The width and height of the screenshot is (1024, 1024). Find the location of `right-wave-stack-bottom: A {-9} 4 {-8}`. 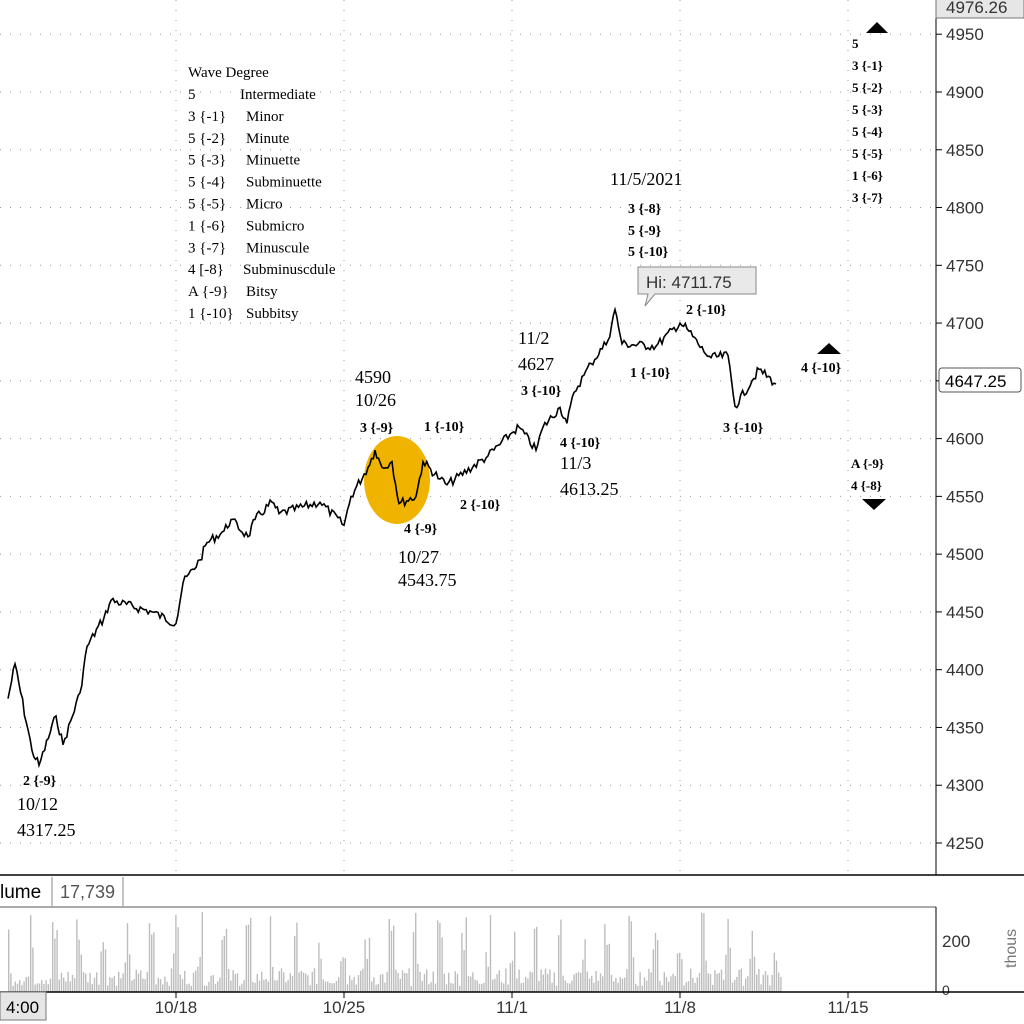

right-wave-stack-bottom: A {-9} 4 {-8} is located at coordinates (867, 474).